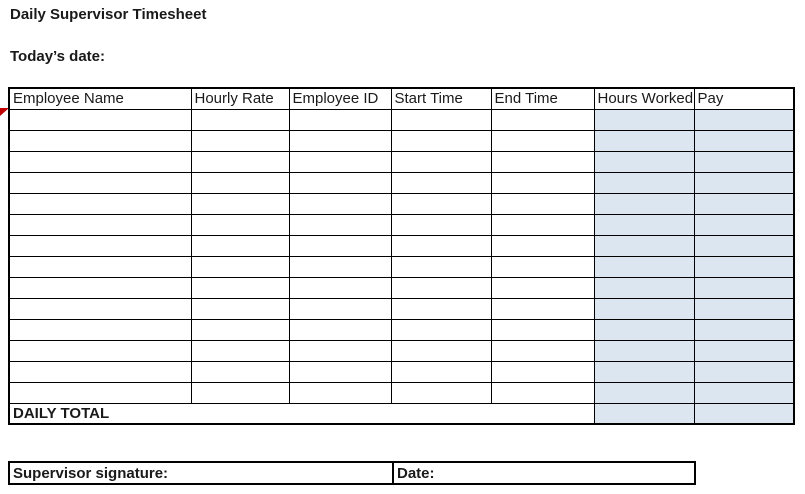 This screenshot has height=494, width=805. I want to click on supervisor-signature-cell: Supervisor signature:, so click(201, 473).